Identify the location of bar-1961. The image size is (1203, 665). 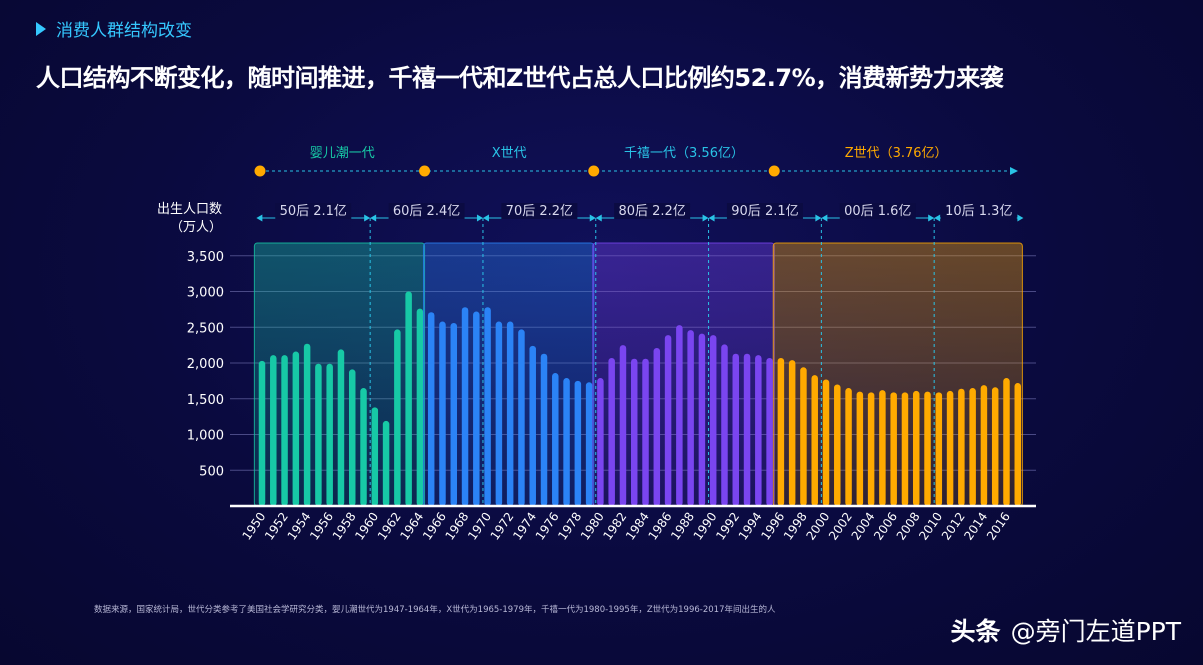
(386, 463).